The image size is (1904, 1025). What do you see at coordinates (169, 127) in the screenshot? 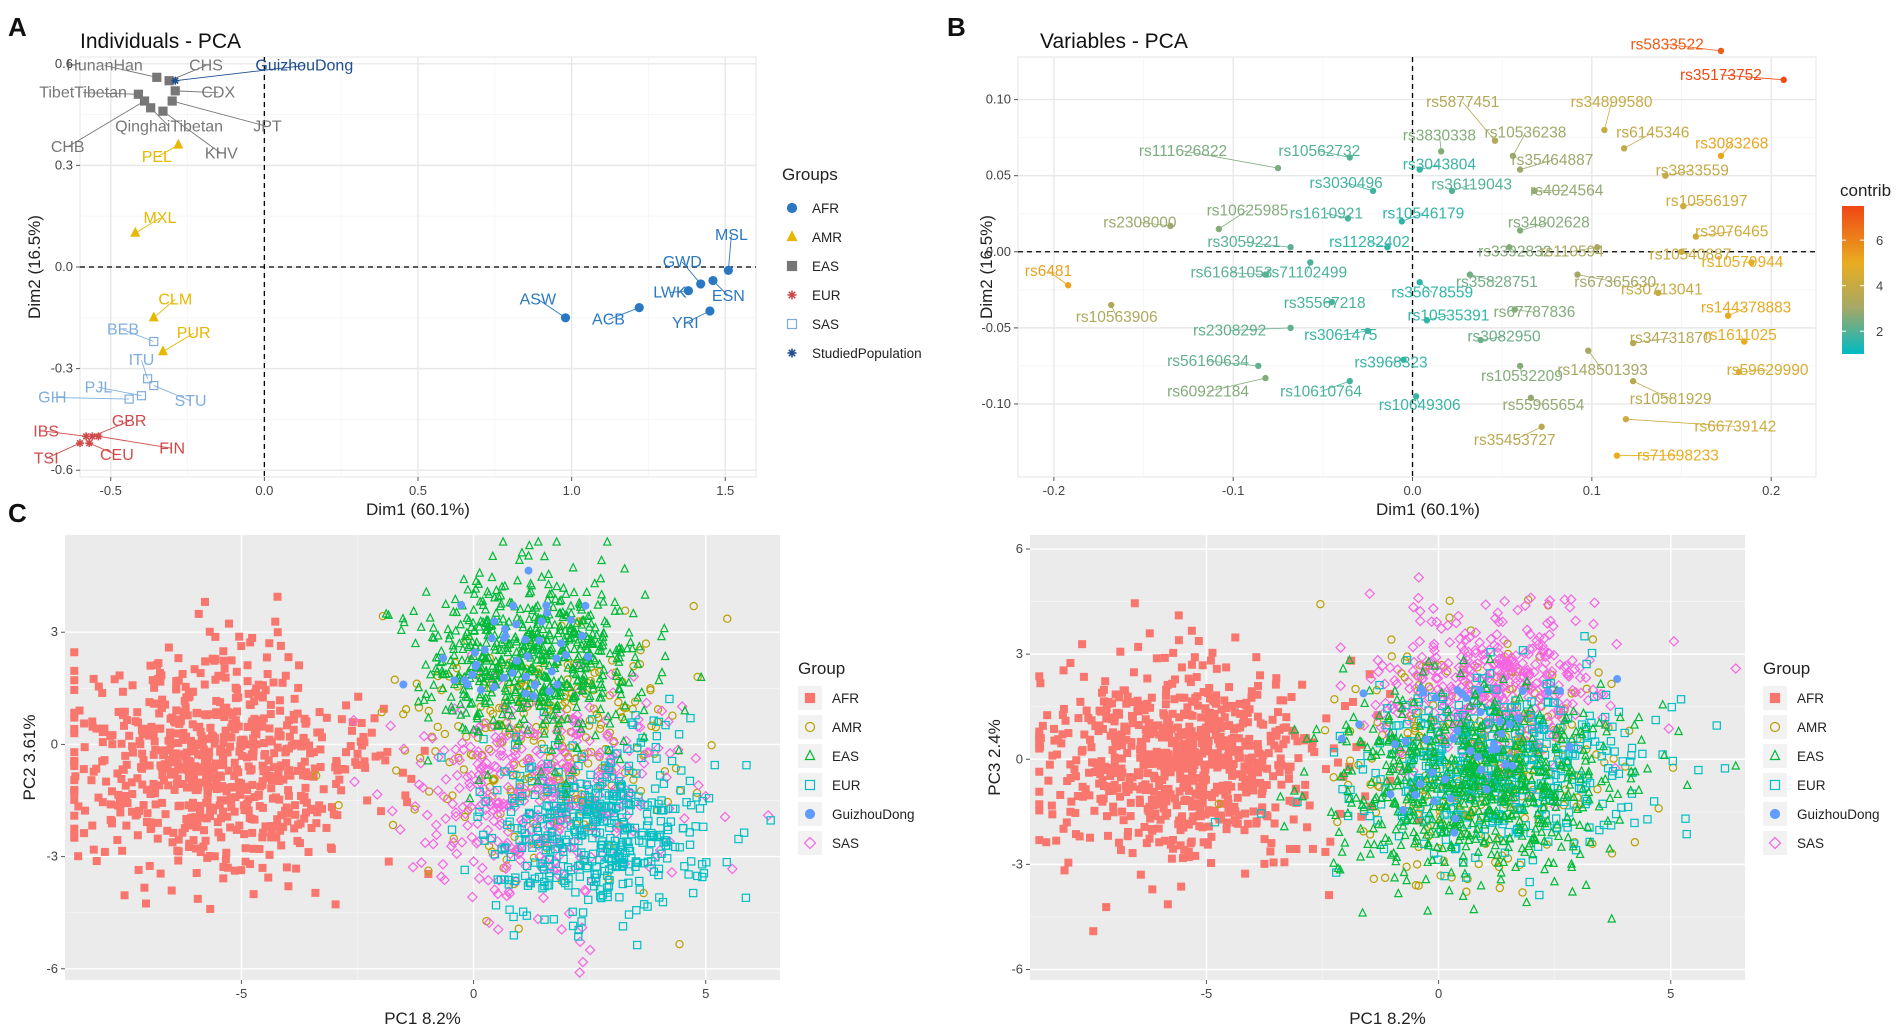
I see `point-label-qinghaitibetan: QinghaiTibetan` at bounding box center [169, 127].